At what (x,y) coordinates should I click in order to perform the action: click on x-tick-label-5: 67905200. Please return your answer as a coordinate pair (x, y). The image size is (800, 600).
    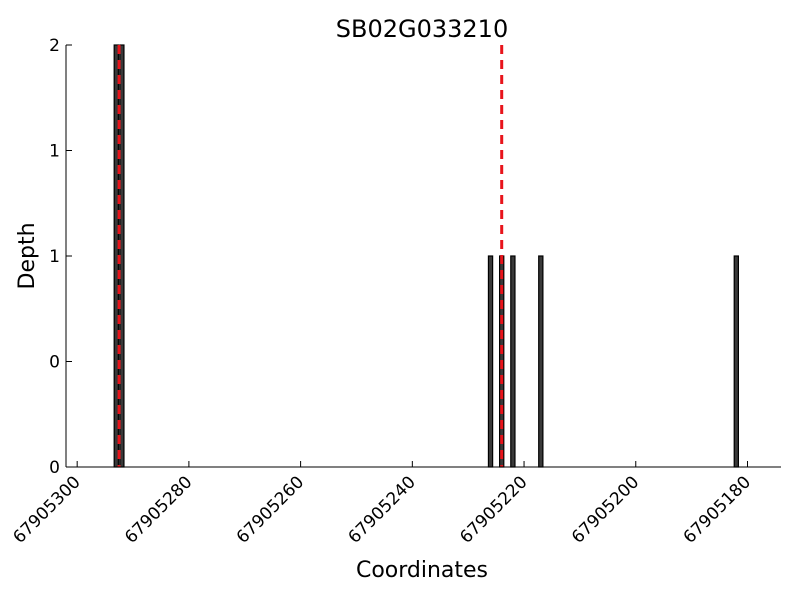
    Looking at the image, I should click on (605, 509).